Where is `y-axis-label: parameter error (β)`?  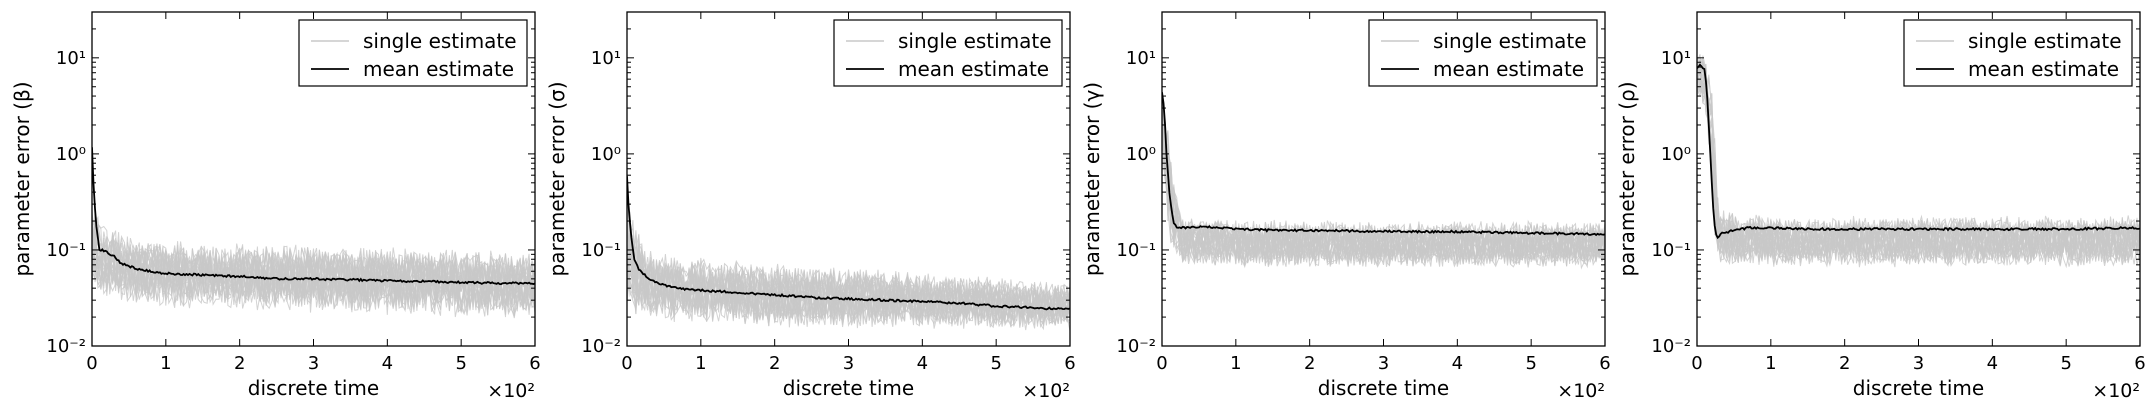 y-axis-label: parameter error (β) is located at coordinates (22, 178).